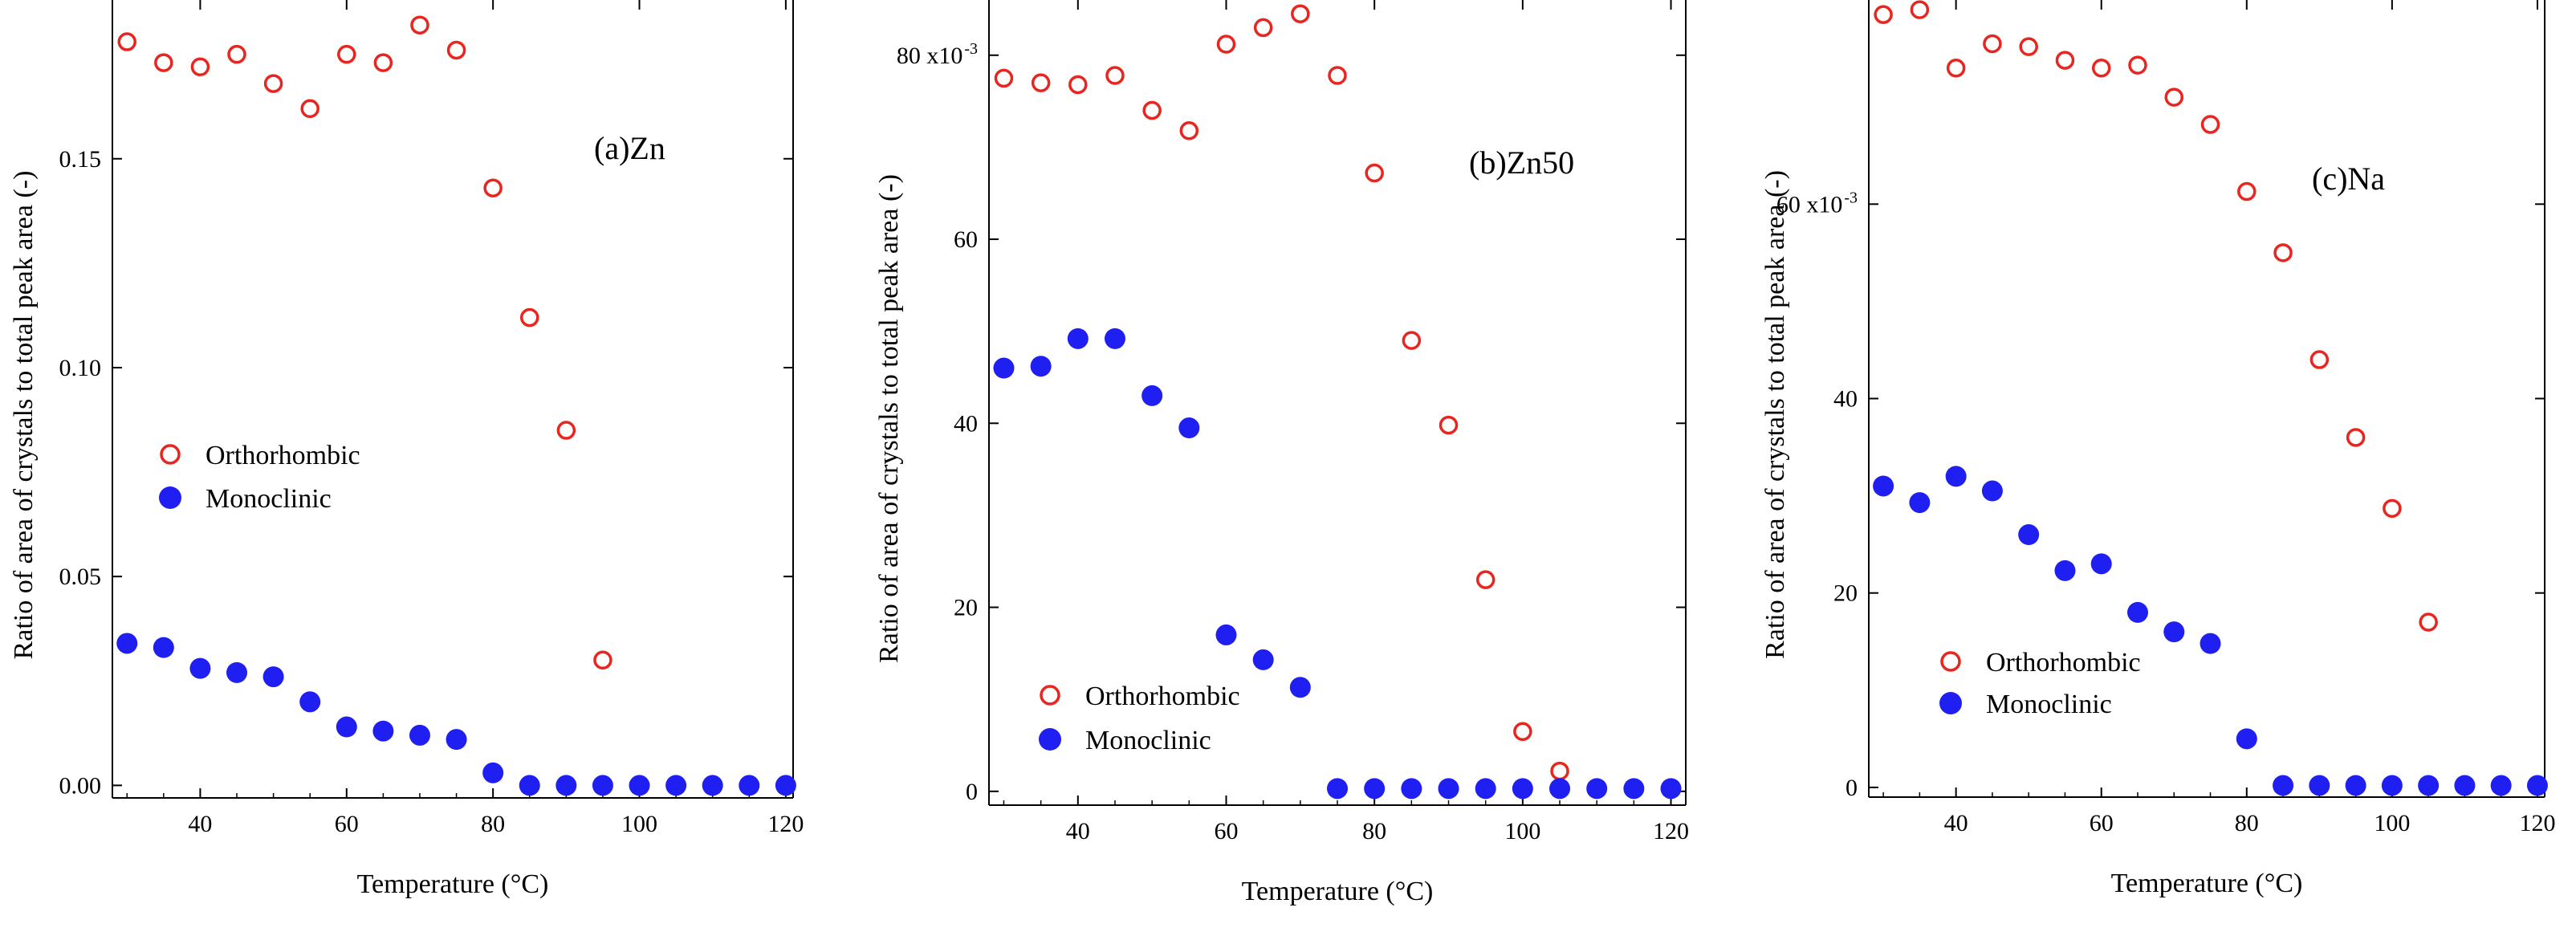 The image size is (2576, 940). Describe the element at coordinates (1810, 204) in the screenshot. I see `y-tick-label: 60 x10` at that location.